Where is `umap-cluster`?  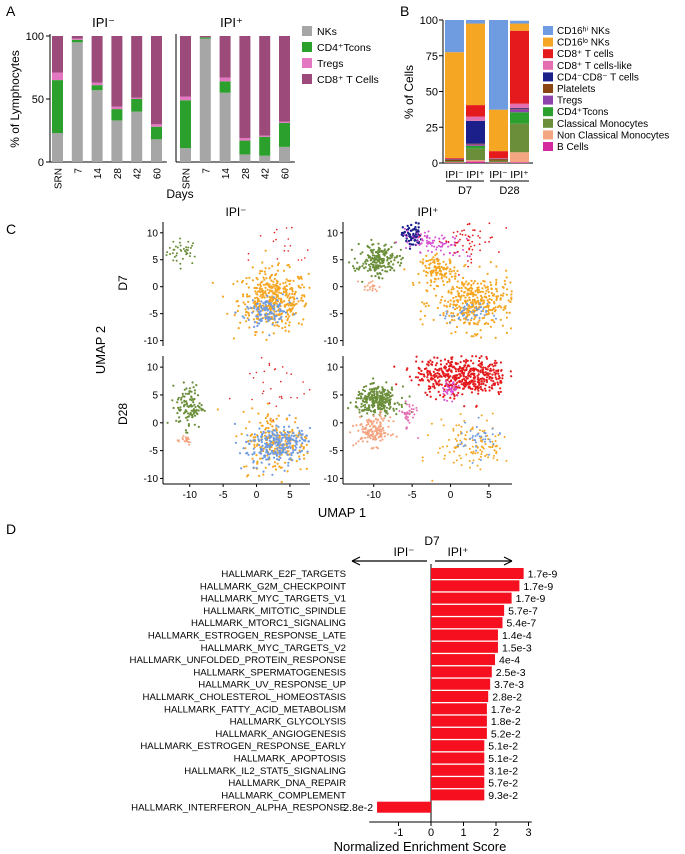
umap-cluster is located at coordinates (266, 315).